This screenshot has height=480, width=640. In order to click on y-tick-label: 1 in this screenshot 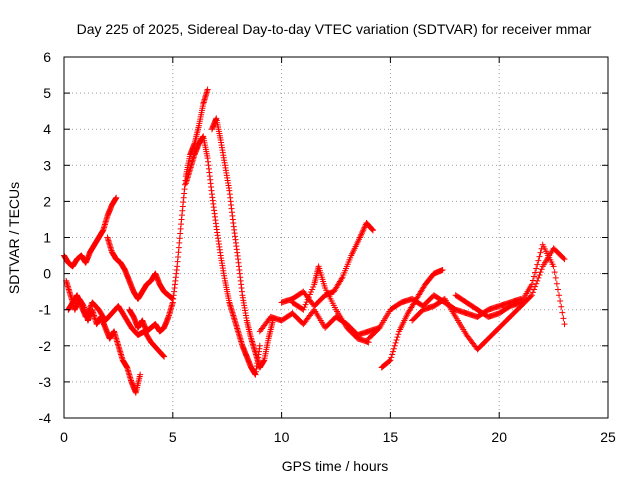, I will do `click(47, 238)`.